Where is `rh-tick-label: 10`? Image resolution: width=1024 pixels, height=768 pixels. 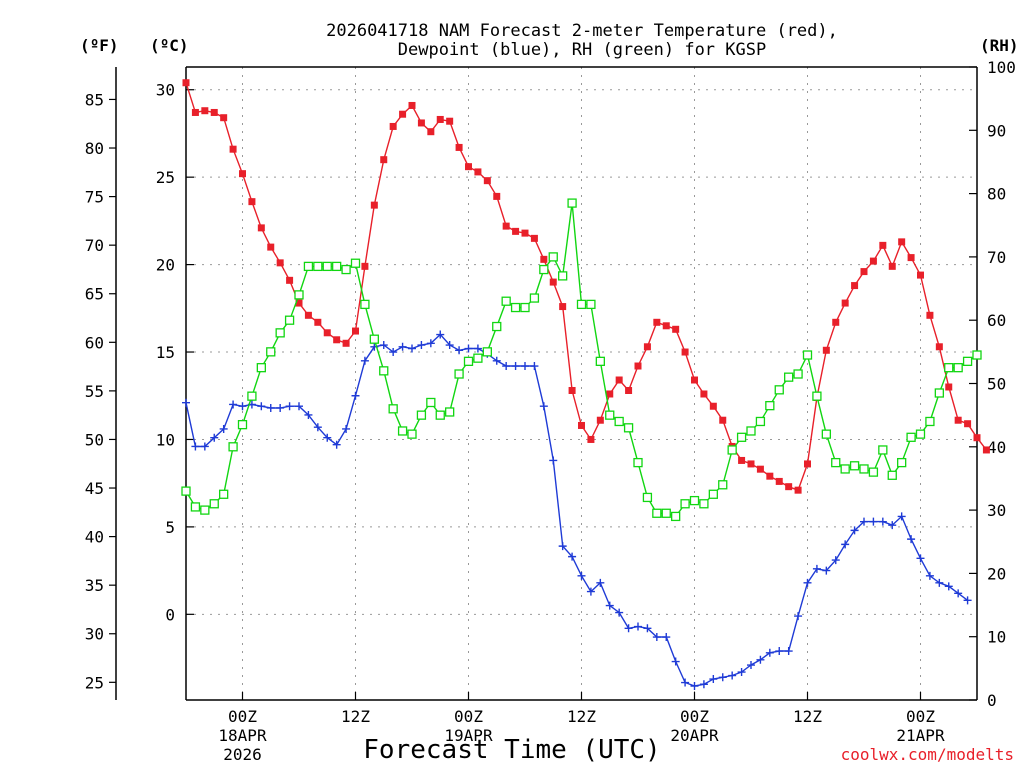
rh-tick-label: 10 is located at coordinates (996, 637).